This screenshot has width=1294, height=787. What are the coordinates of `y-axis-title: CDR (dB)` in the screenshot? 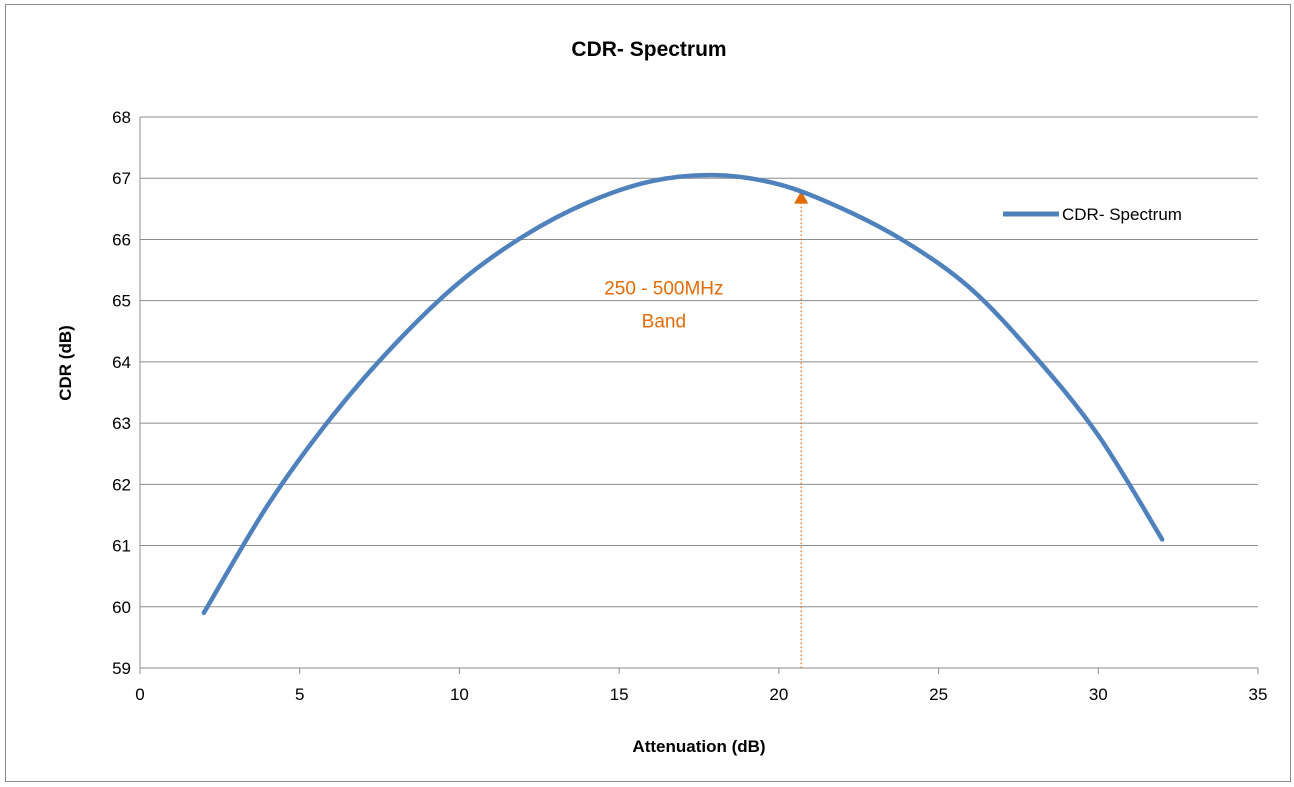 It's located at (65, 363).